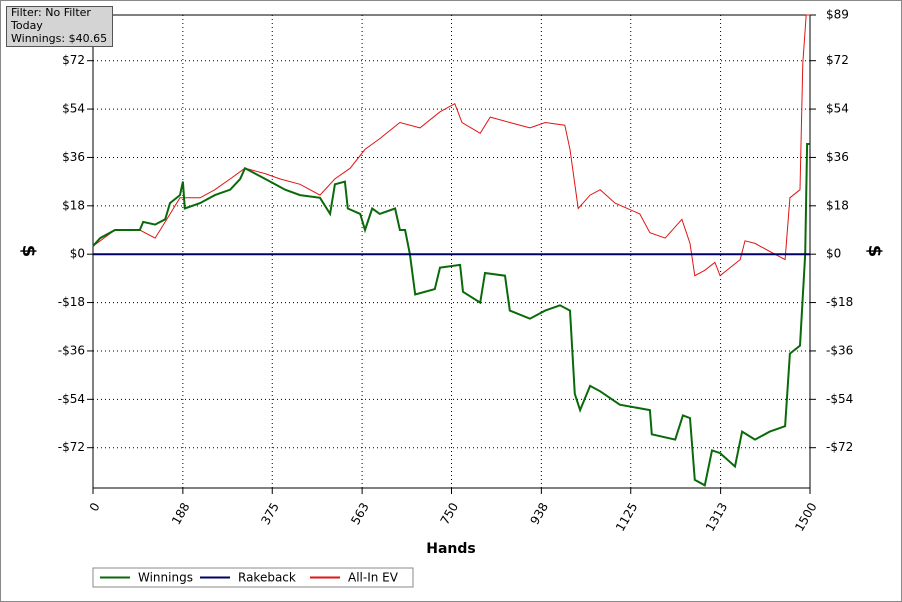 The height and width of the screenshot is (602, 902). I want to click on y2-axis-label: $, so click(874, 251).